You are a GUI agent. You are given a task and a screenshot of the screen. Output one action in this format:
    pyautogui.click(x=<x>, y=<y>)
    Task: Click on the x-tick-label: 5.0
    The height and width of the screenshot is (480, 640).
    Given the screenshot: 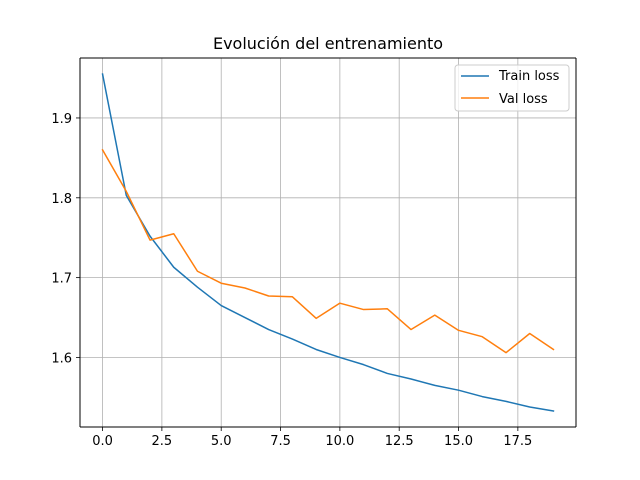 What is the action you would take?
    pyautogui.click(x=221, y=441)
    